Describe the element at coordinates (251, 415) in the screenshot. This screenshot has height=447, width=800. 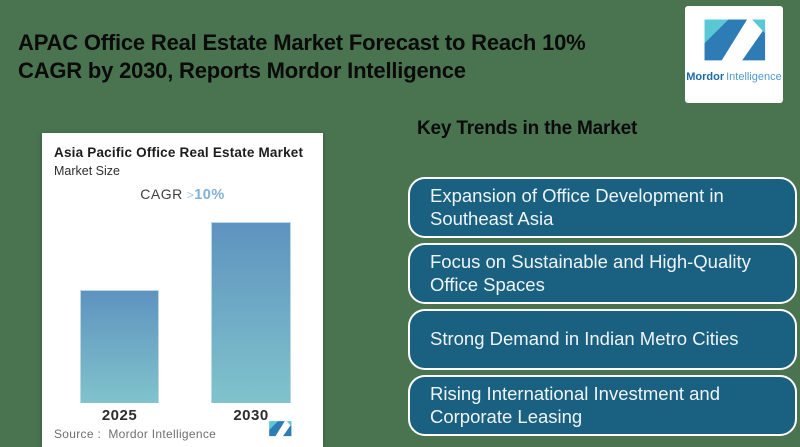
I see `x-tick-2030: 2030` at that location.